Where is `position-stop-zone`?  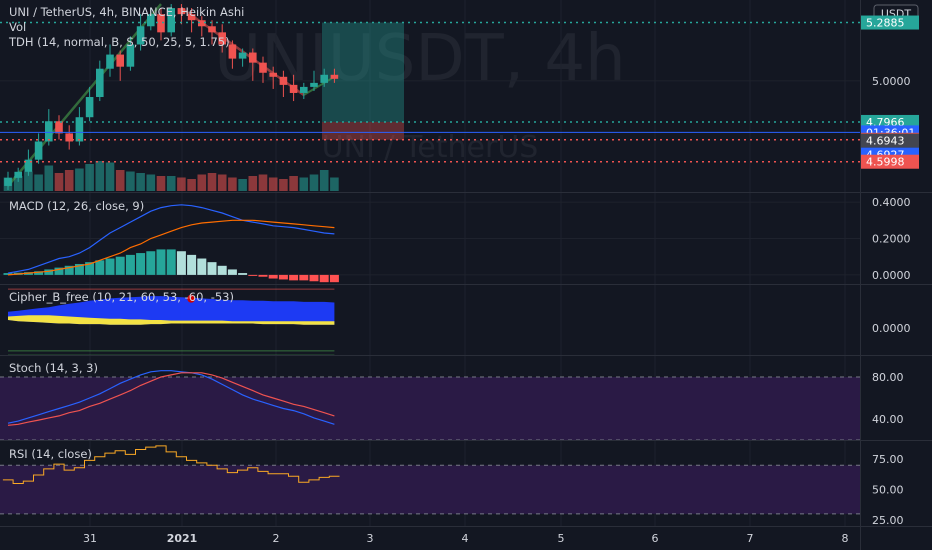
position-stop-zone is located at coordinates (363, 130).